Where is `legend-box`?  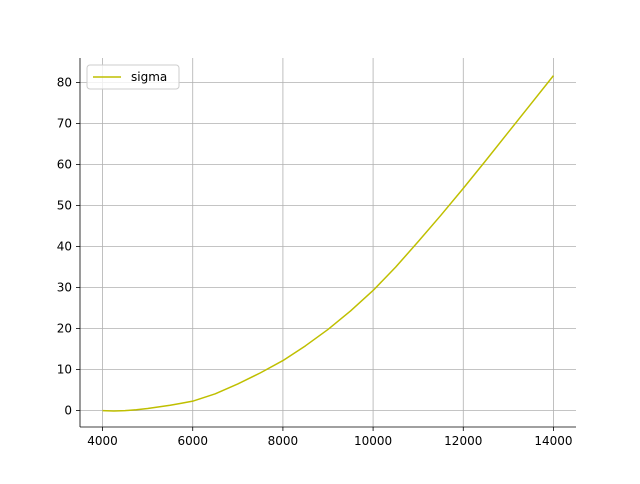
legend-box is located at coordinates (133, 77).